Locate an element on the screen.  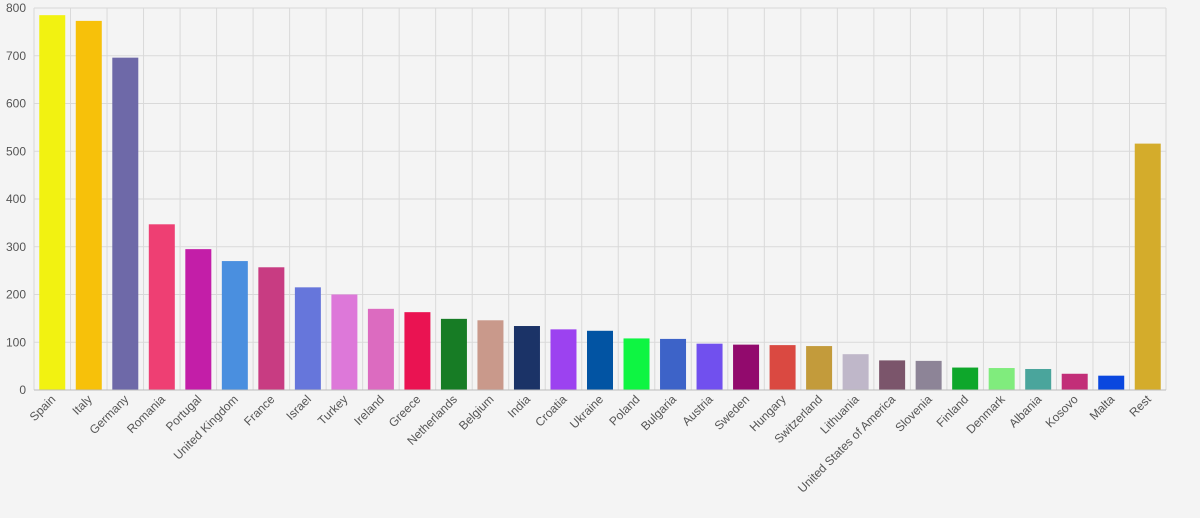
y-tick-label: 300 is located at coordinates (16, 247).